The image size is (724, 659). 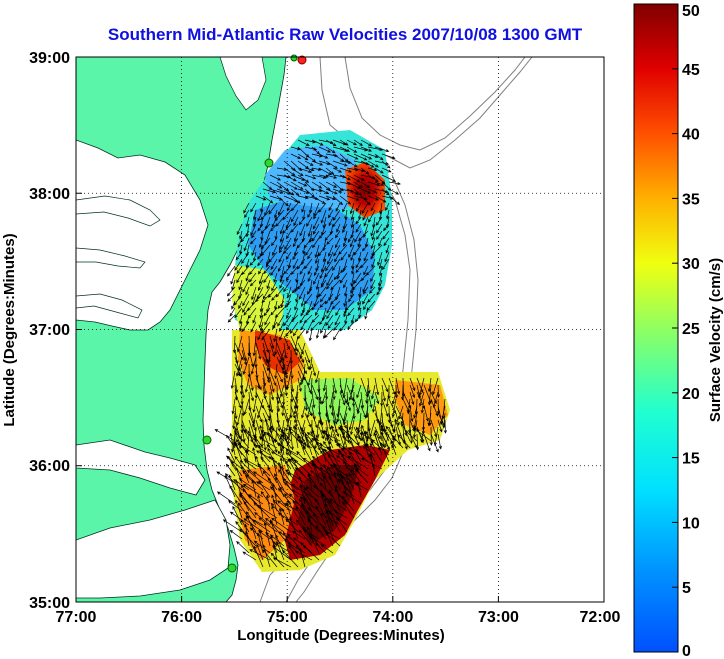 I want to click on rappahannock-river, so click(x=111, y=258).